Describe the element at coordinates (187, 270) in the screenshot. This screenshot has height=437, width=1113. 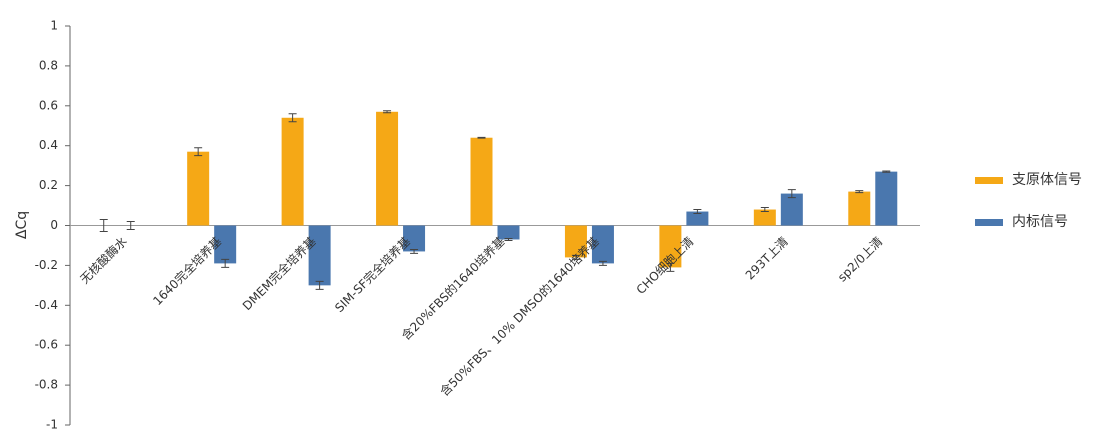
I see `x-tick-label: 1640完全培养基` at that location.